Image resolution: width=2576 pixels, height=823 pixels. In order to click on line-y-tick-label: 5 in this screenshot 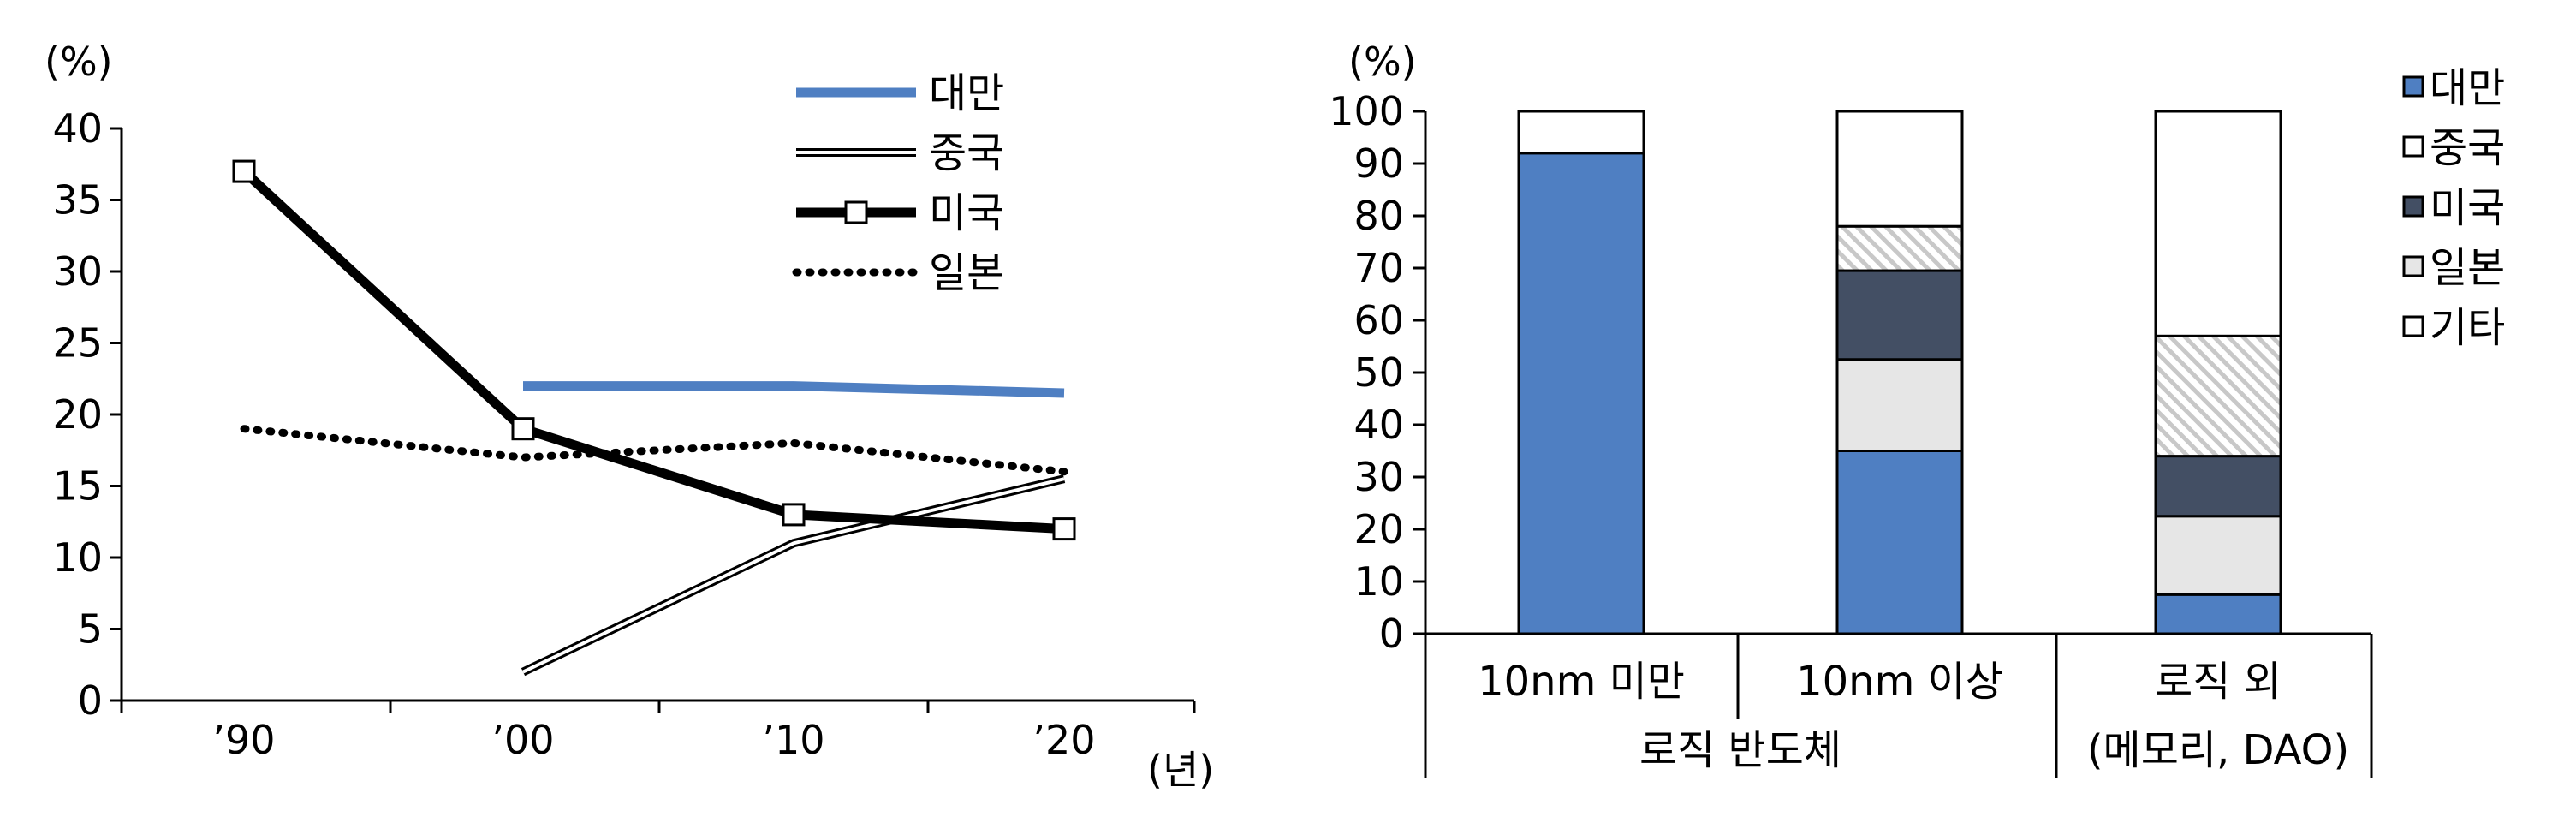, I will do `click(90, 629)`.